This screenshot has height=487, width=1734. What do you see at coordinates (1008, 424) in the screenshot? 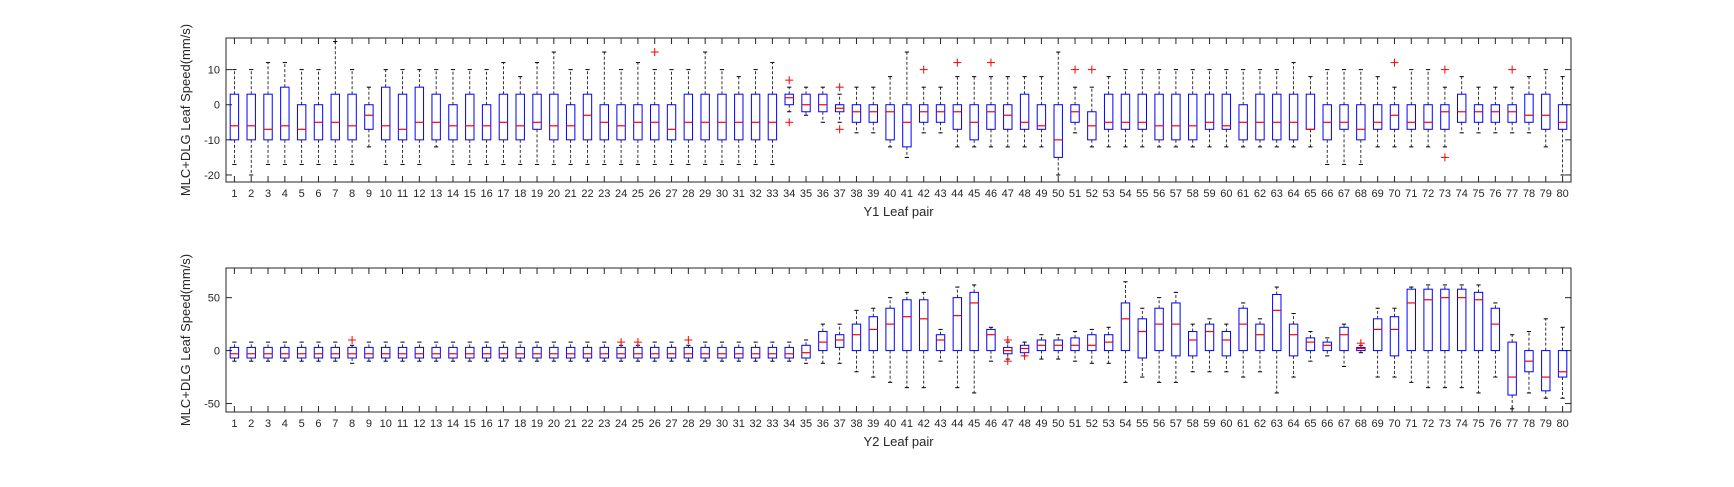
I see `x-tick-label: 47` at bounding box center [1008, 424].